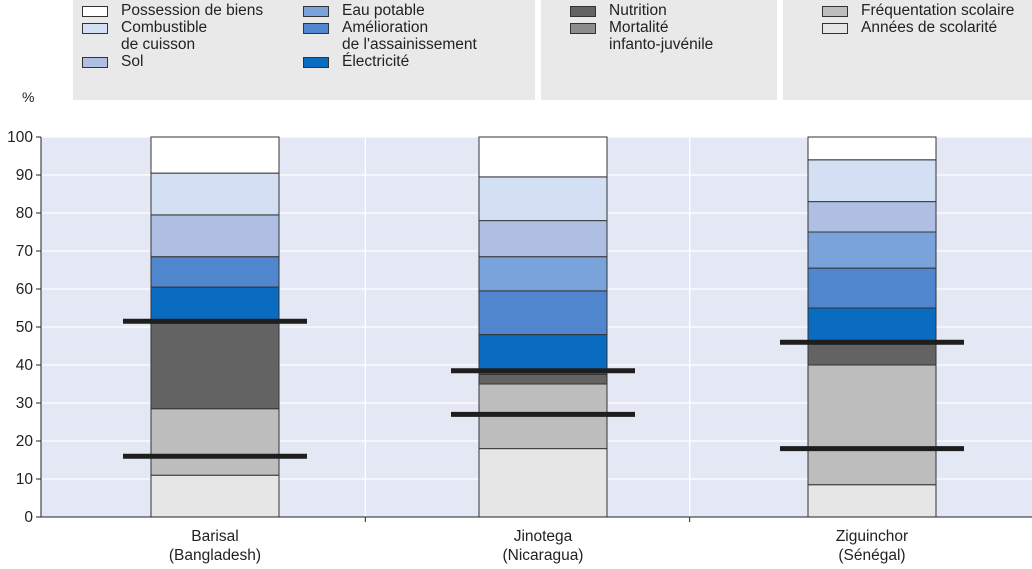 This screenshot has width=1032, height=569. I want to click on legend-label: Sol, so click(132, 61).